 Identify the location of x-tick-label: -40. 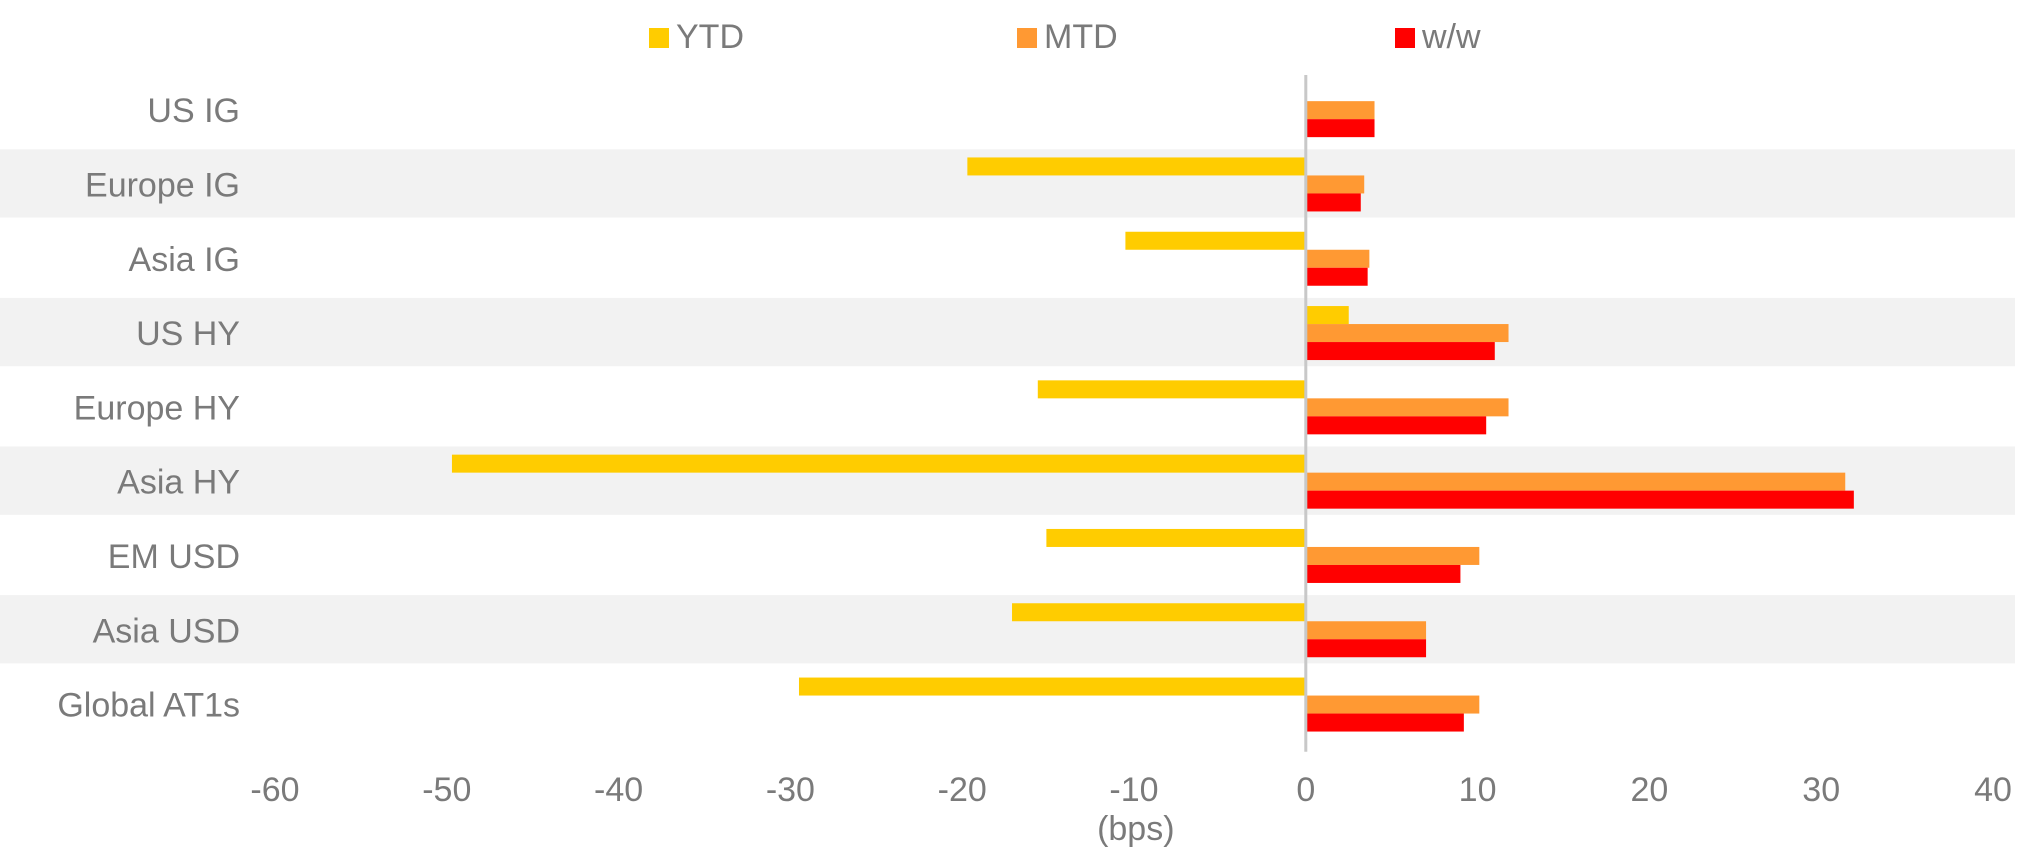
(618, 790).